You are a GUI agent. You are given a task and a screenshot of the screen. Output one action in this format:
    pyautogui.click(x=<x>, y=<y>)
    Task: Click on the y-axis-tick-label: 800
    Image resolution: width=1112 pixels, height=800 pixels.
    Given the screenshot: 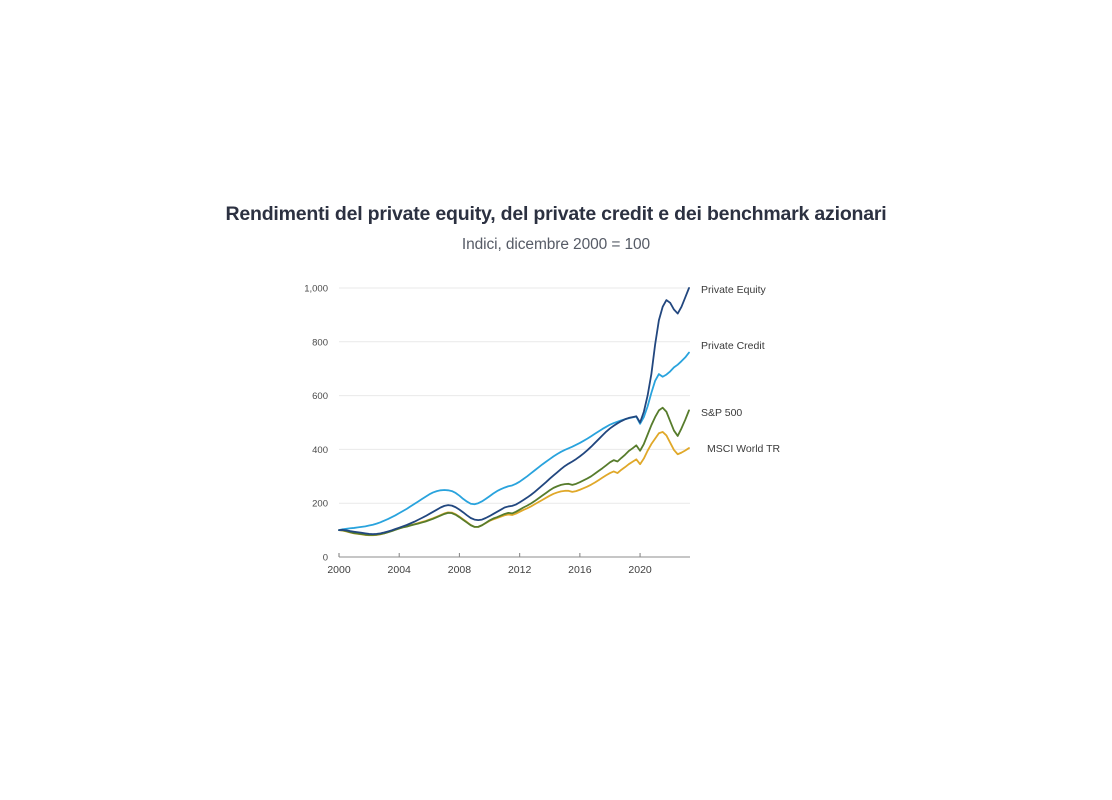 What is the action you would take?
    pyautogui.click(x=320, y=342)
    